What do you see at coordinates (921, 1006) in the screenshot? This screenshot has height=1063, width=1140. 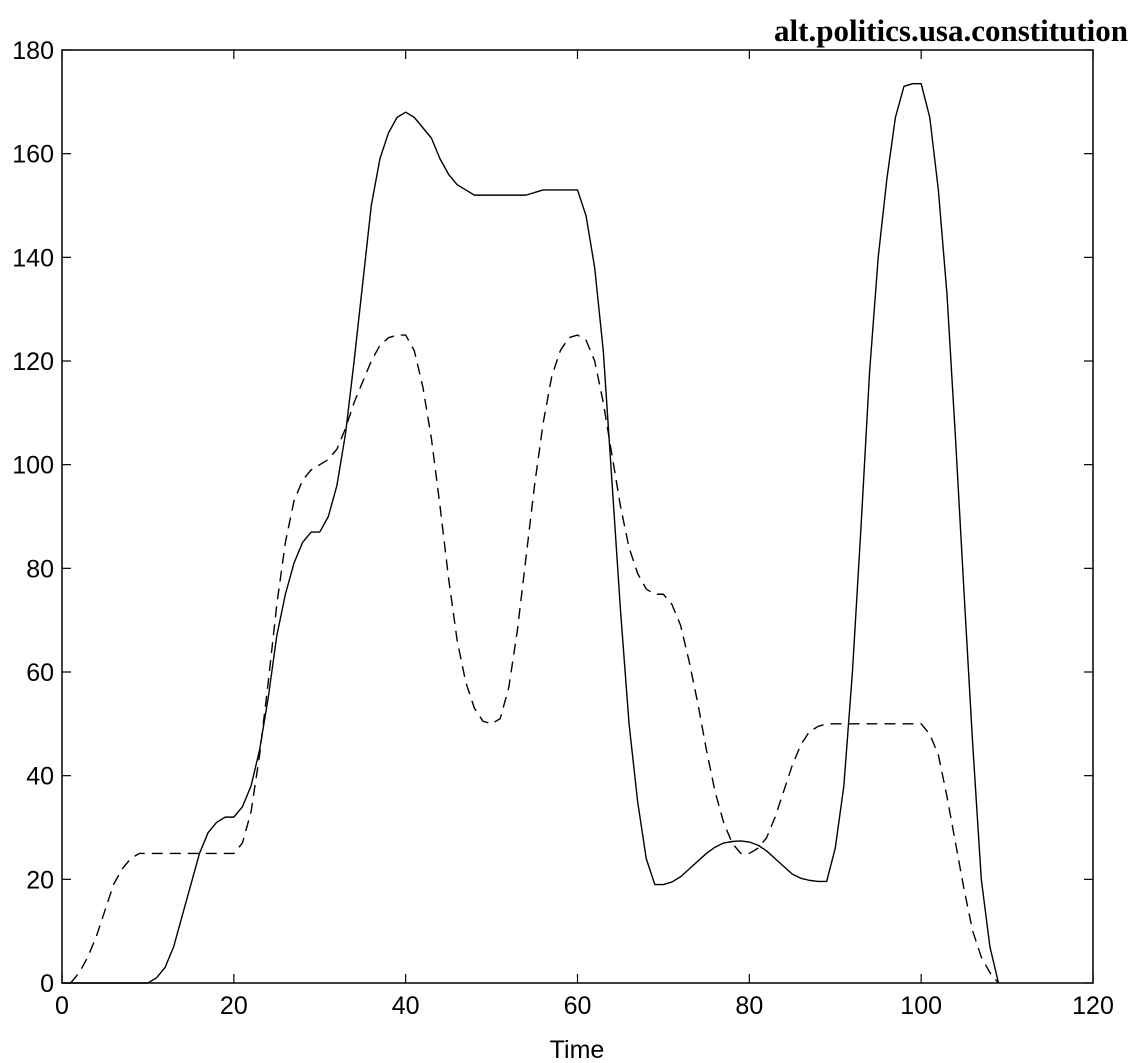 I see `x-tick-label: 100` at bounding box center [921, 1006].